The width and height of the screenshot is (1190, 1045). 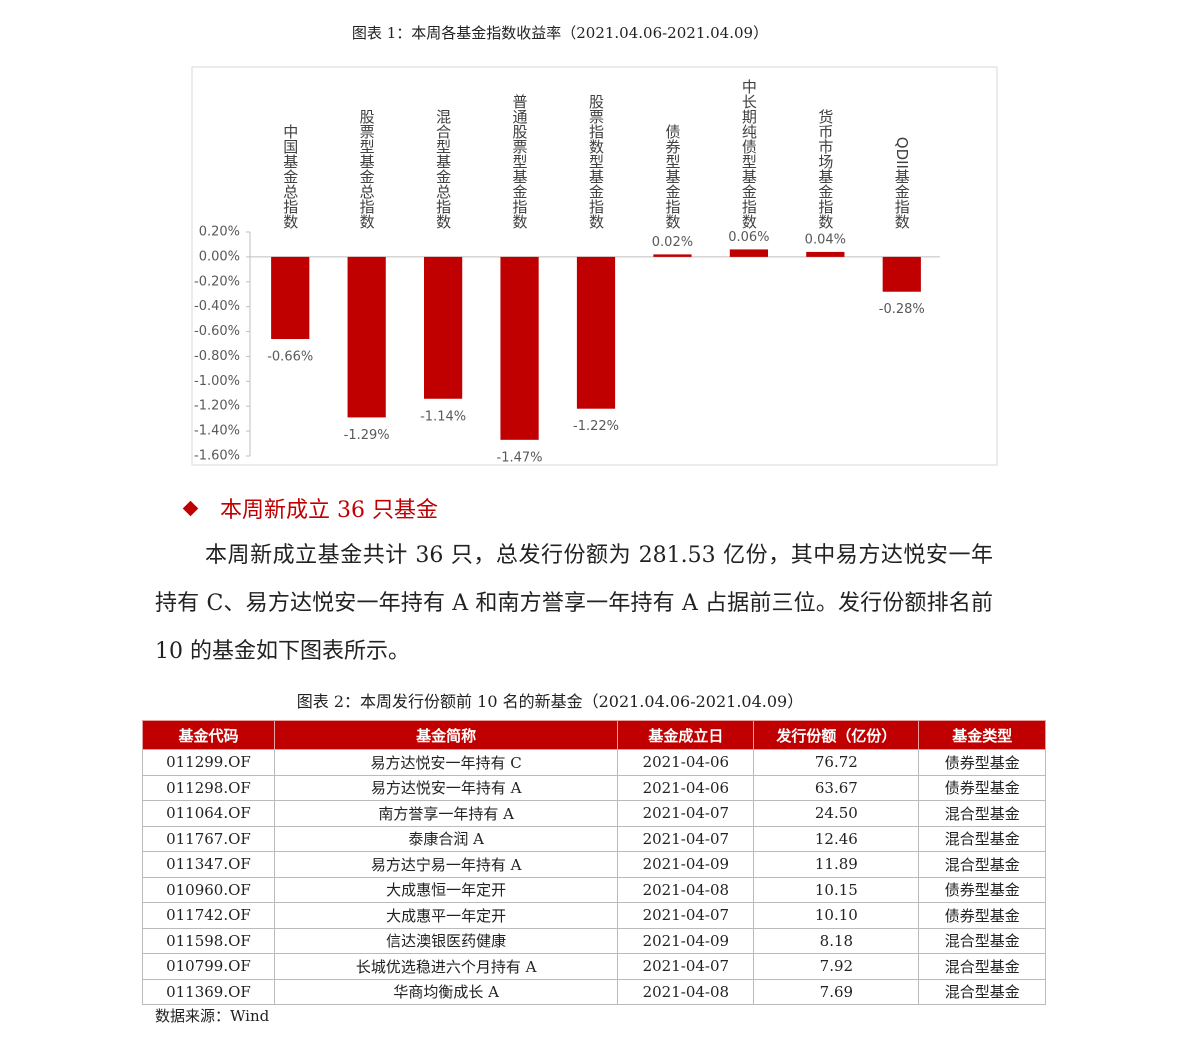 I want to click on table-cell: 10.10, so click(x=836, y=915).